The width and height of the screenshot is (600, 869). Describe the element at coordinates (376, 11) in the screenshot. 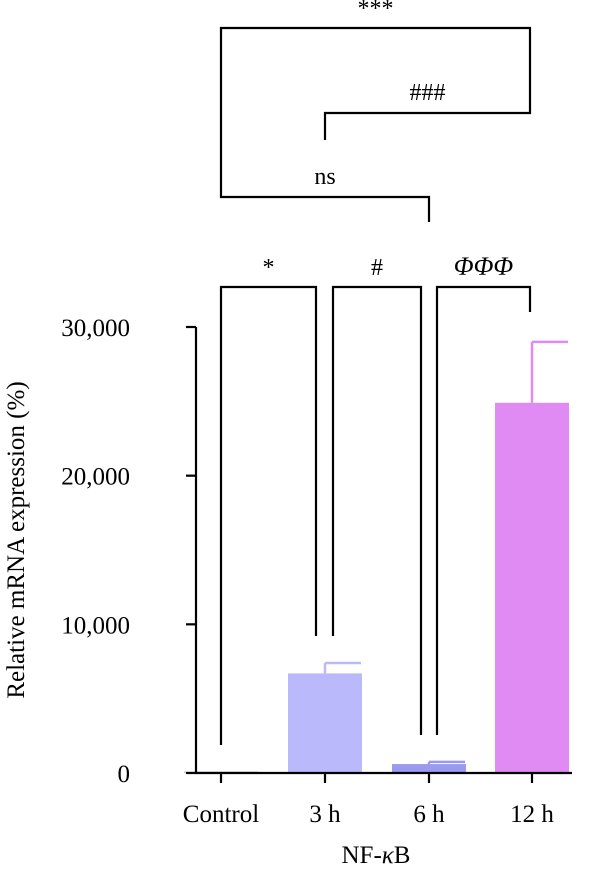

I see `significance-label: ***` at that location.